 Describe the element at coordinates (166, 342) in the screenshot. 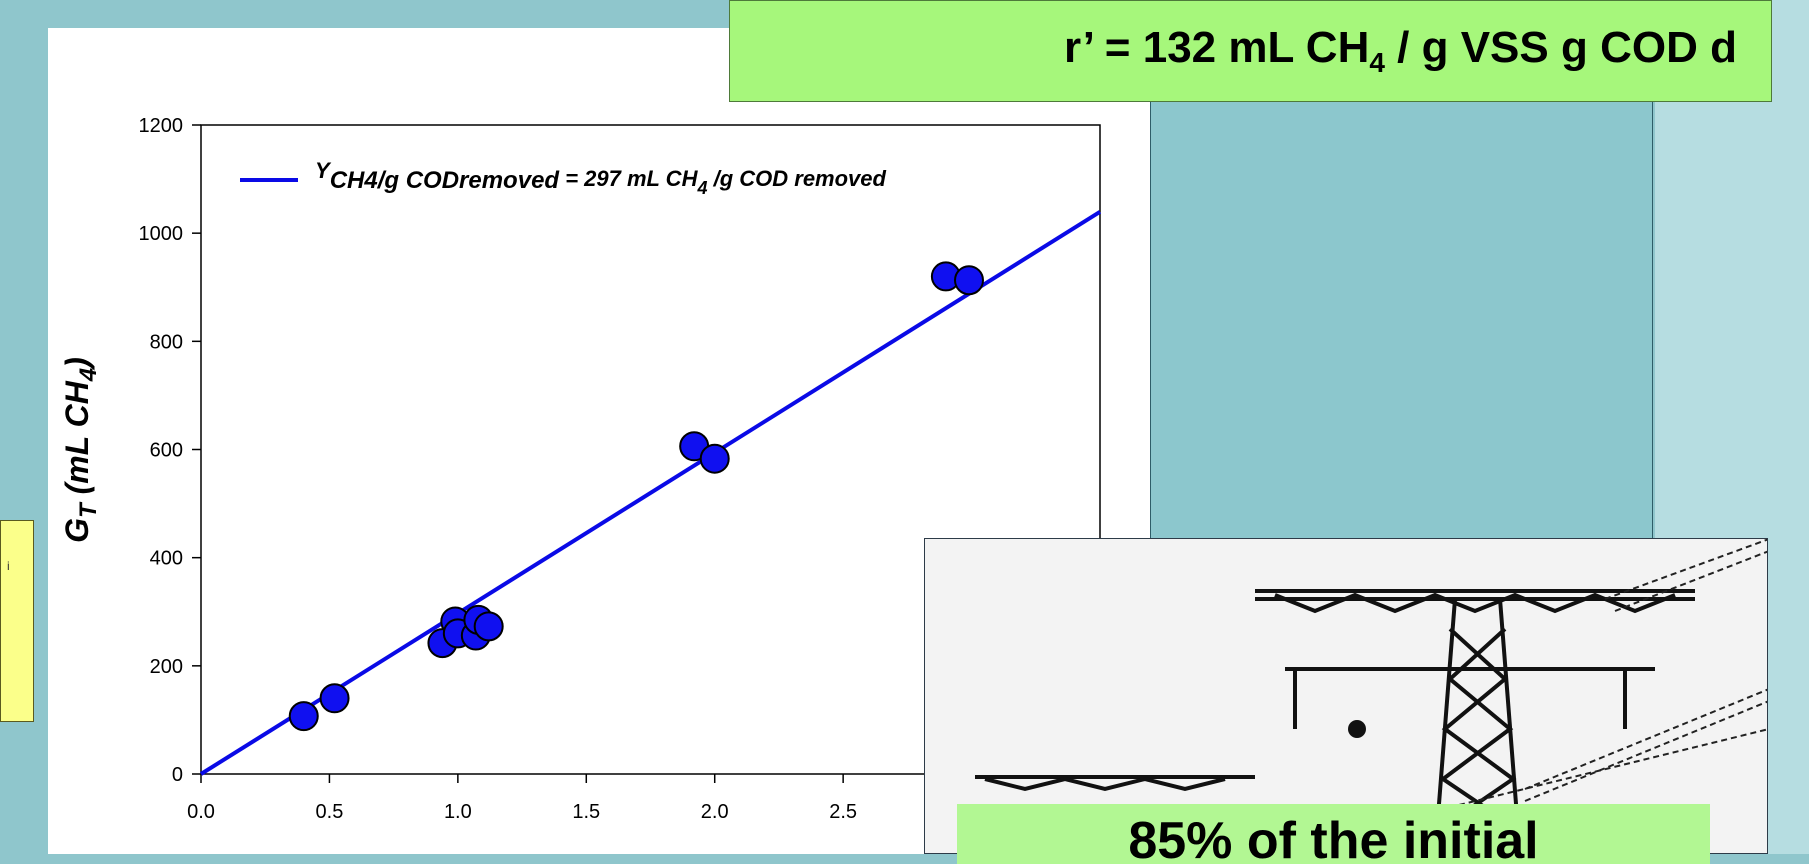

I see `y-tick-label: 800` at that location.